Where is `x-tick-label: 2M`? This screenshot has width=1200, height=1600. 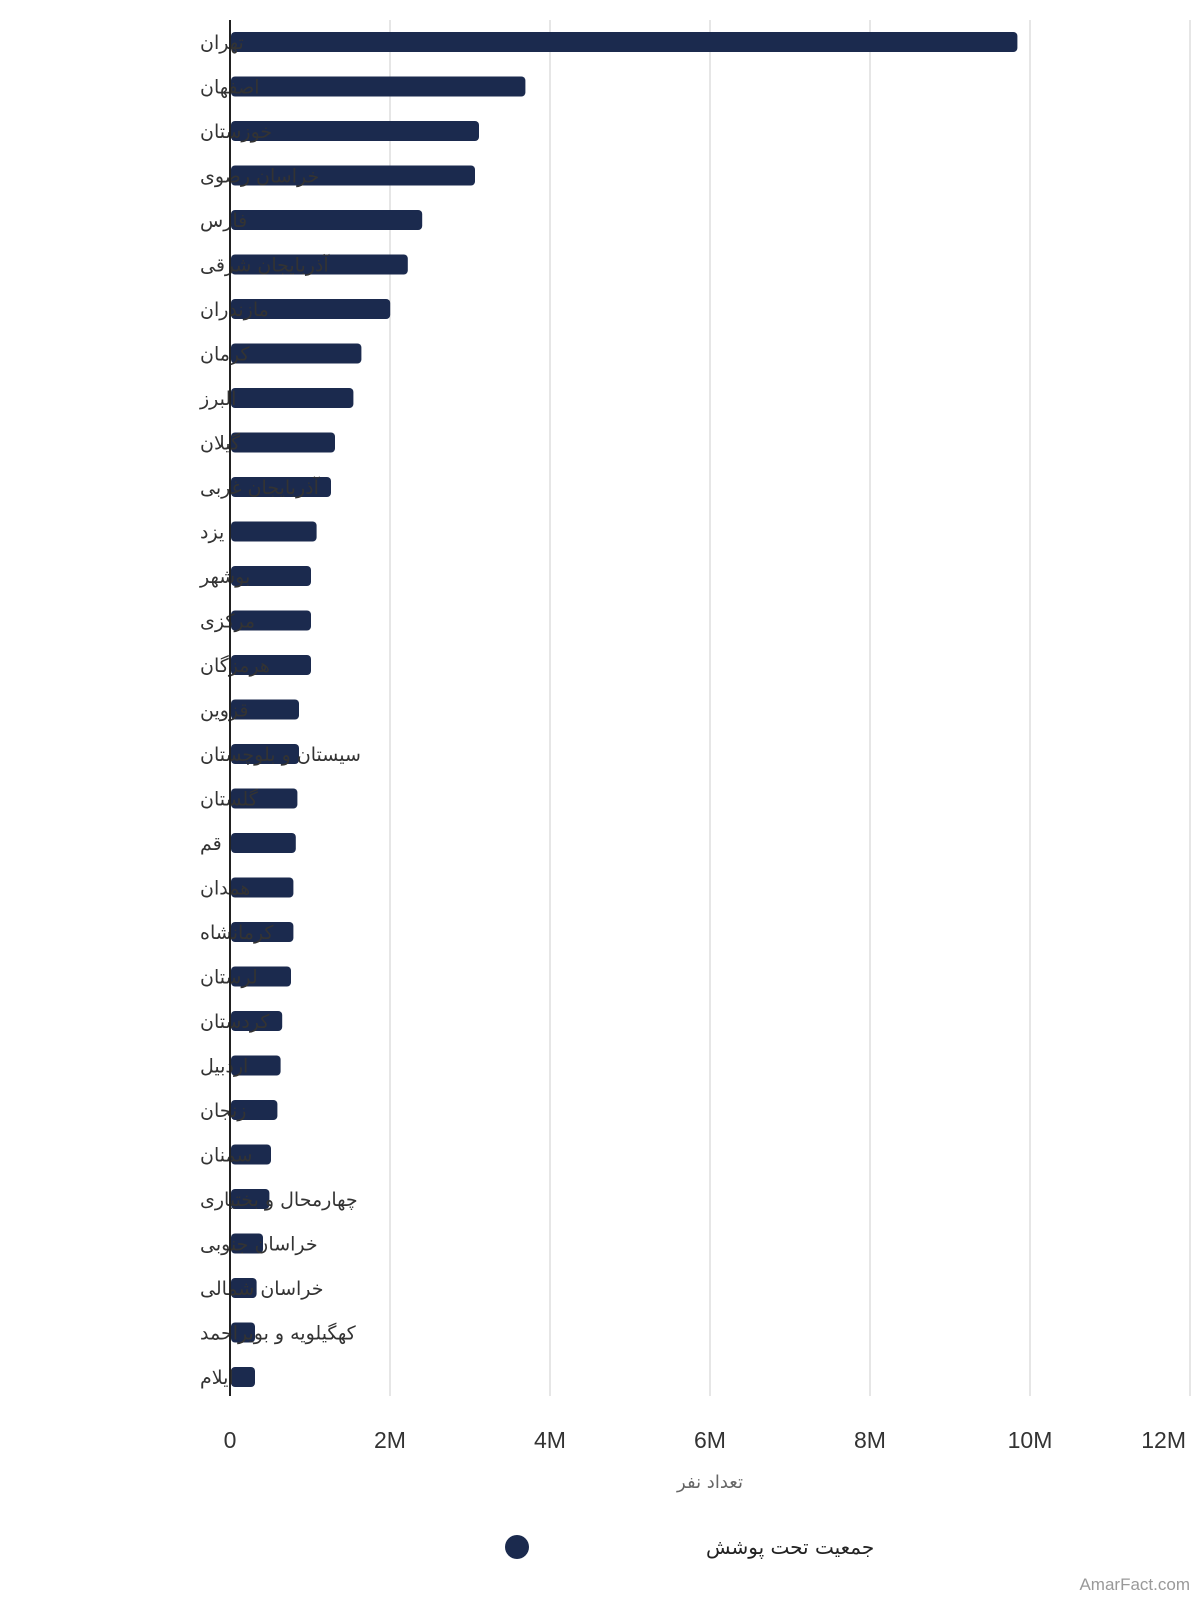
x-tick-label: 2M is located at coordinates (390, 1440).